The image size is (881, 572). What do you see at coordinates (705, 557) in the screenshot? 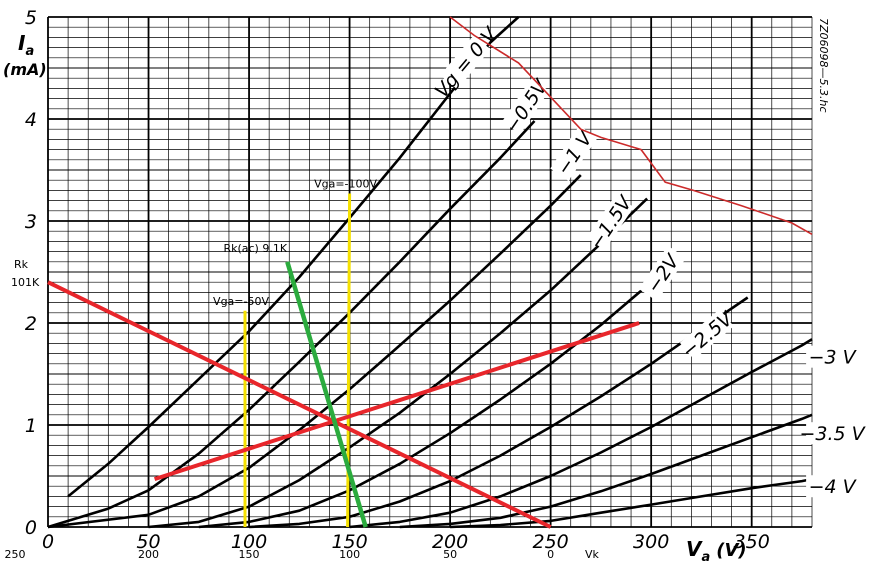
I see `x-axis-subscript: a` at bounding box center [705, 557].